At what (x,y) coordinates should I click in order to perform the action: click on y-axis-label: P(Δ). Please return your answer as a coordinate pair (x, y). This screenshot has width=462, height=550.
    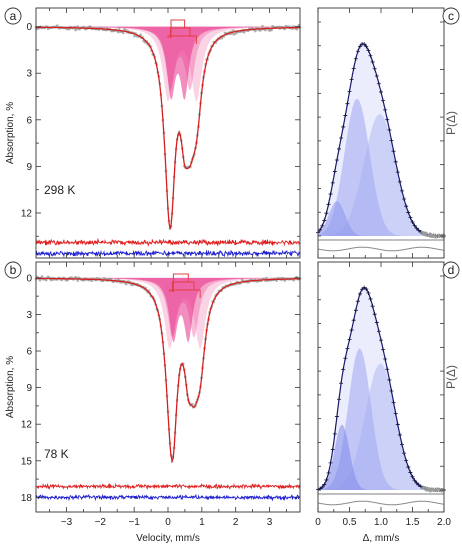
    Looking at the image, I should click on (451, 123).